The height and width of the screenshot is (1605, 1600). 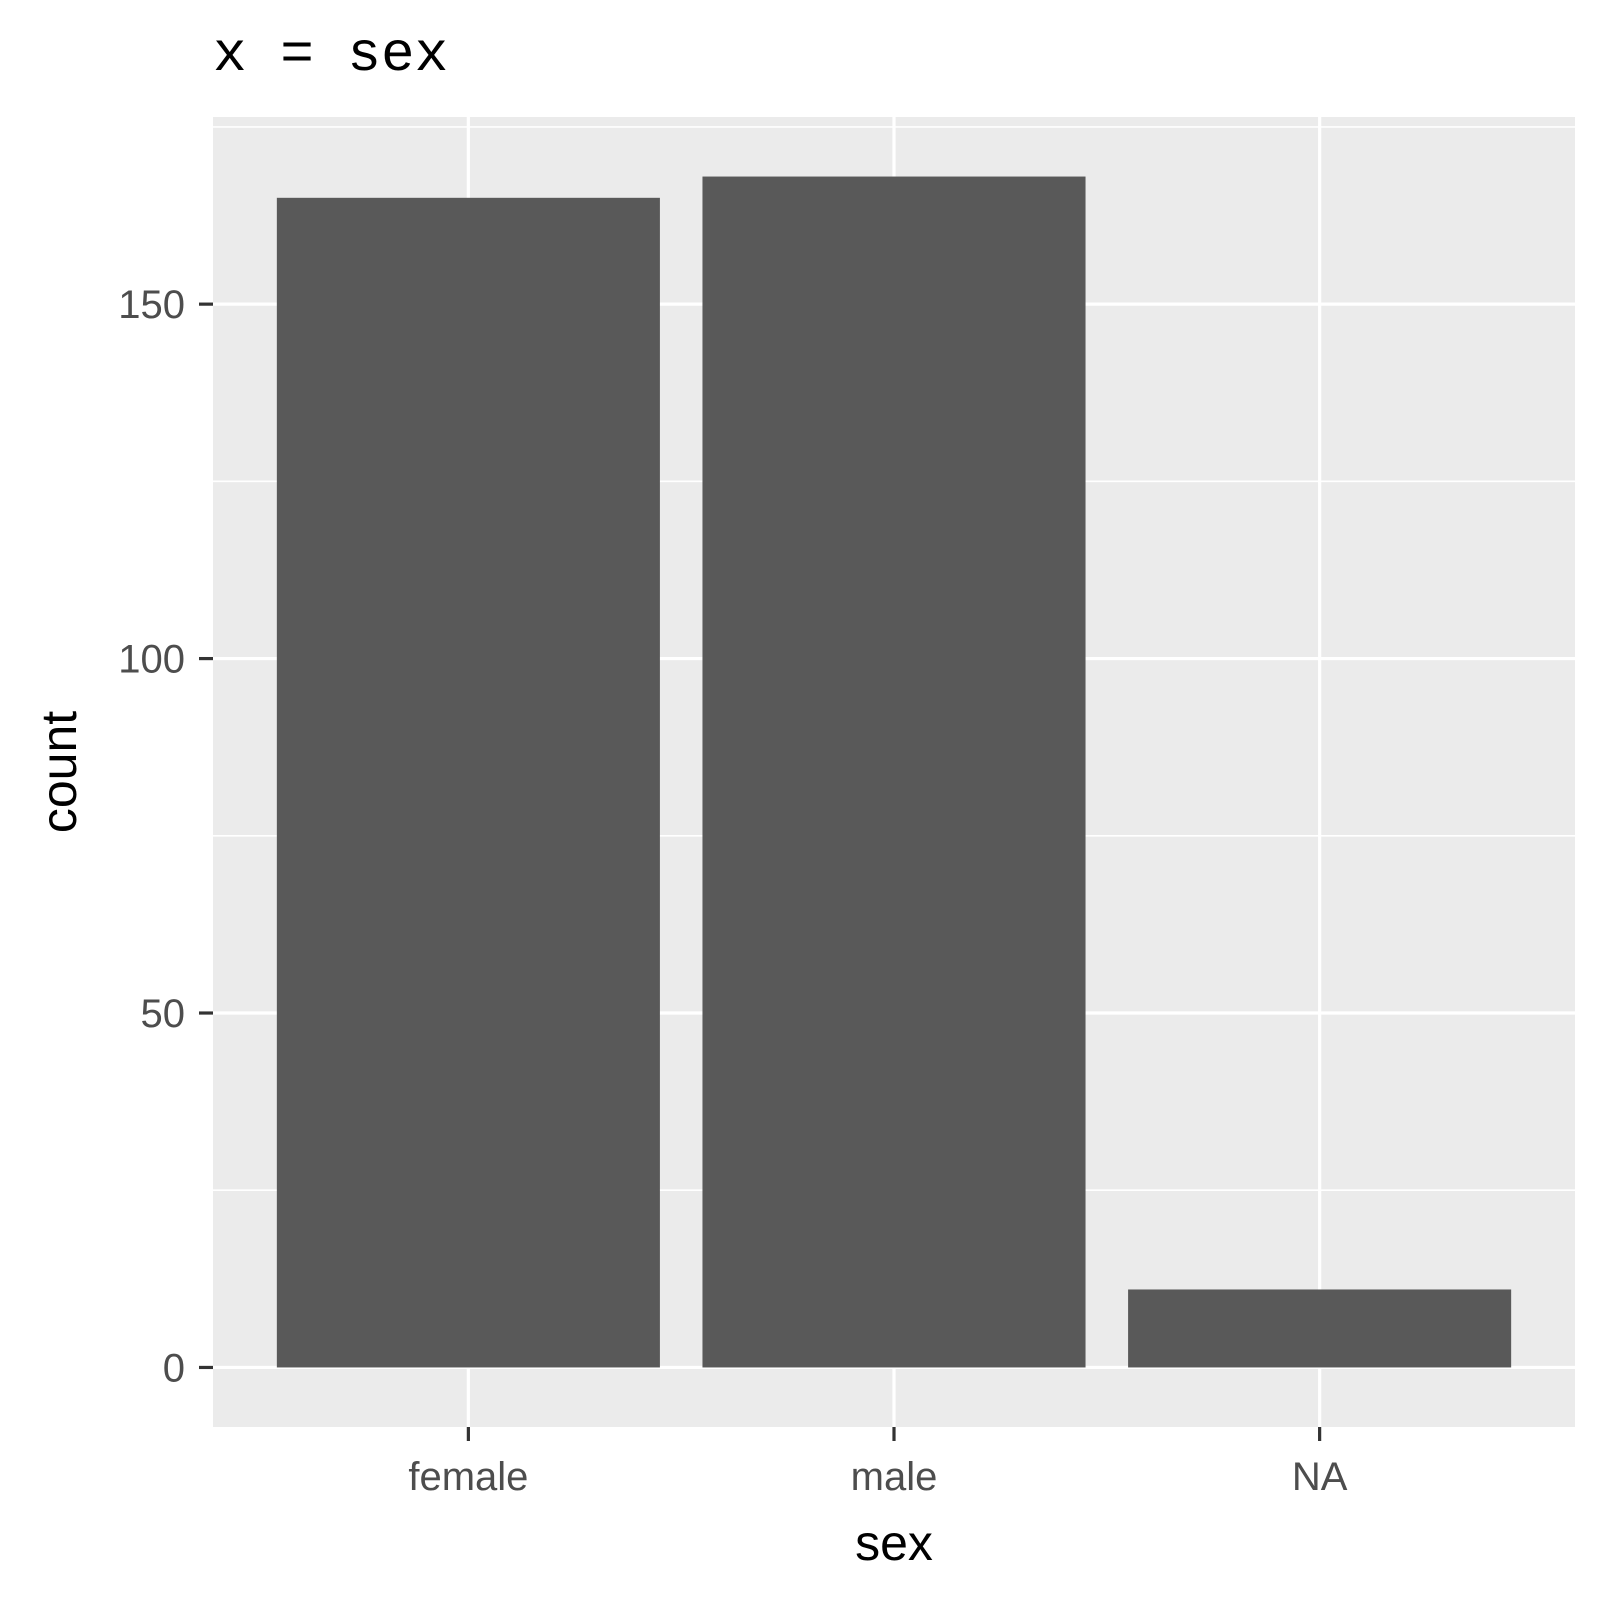 I want to click on x-axis-title: sex, so click(x=894, y=1543).